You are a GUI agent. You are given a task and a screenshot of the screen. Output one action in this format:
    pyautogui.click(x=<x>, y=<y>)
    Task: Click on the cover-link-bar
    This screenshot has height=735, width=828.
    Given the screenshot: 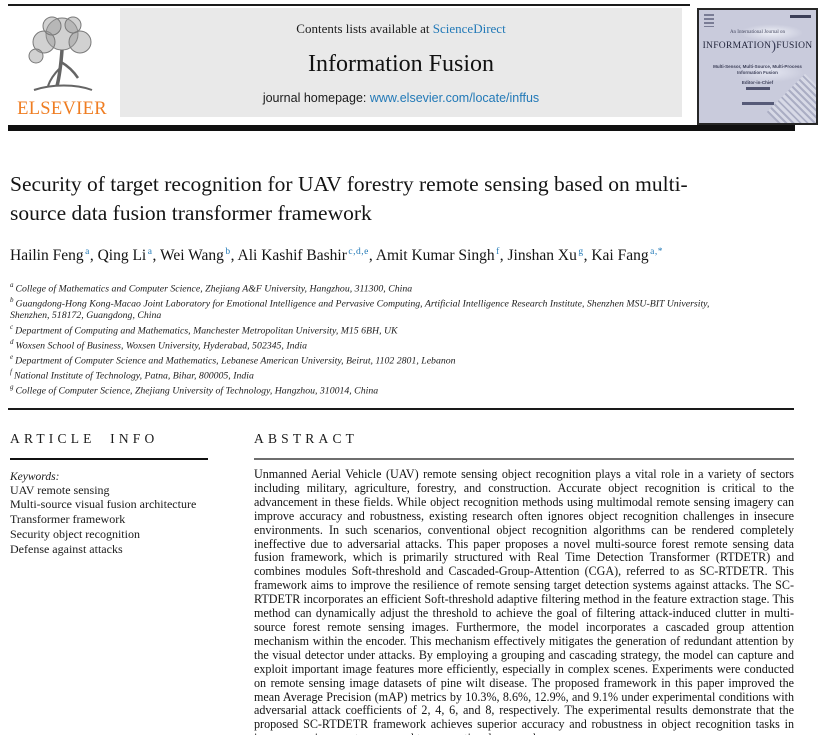 What is the action you would take?
    pyautogui.click(x=757, y=103)
    